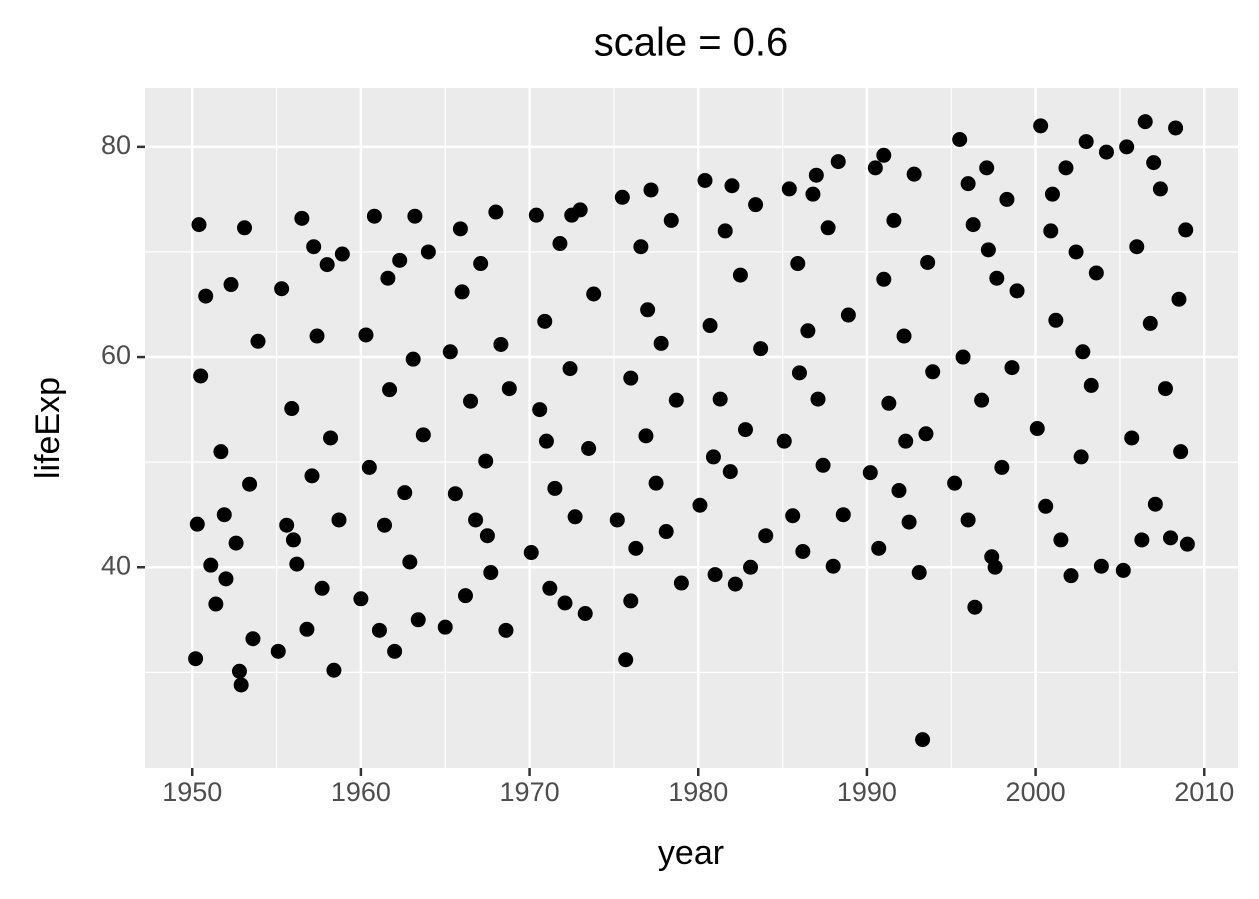  Describe the element at coordinates (116, 145) in the screenshot. I see `y-tick-label: 80` at that location.